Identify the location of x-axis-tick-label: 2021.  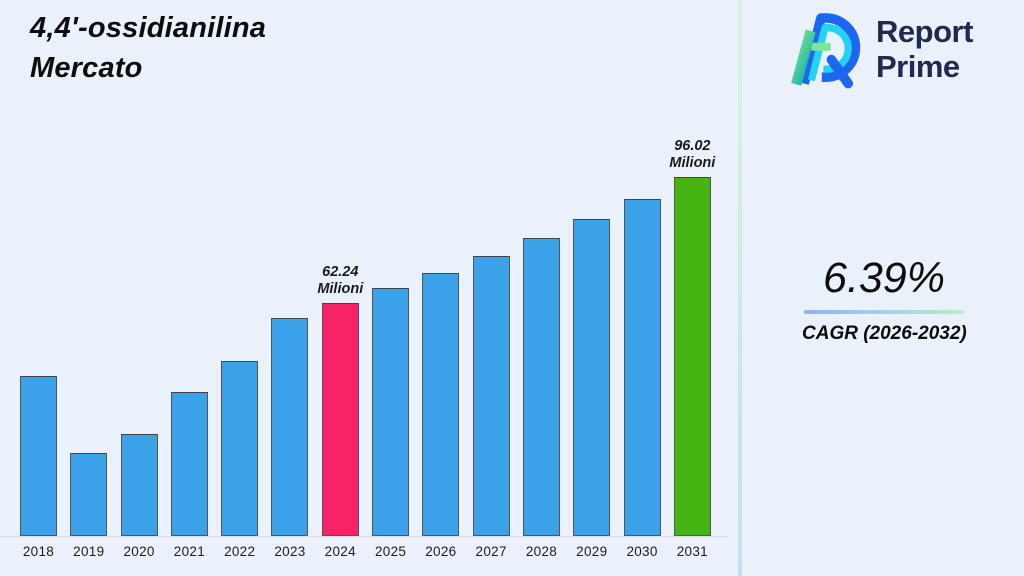
(189, 551).